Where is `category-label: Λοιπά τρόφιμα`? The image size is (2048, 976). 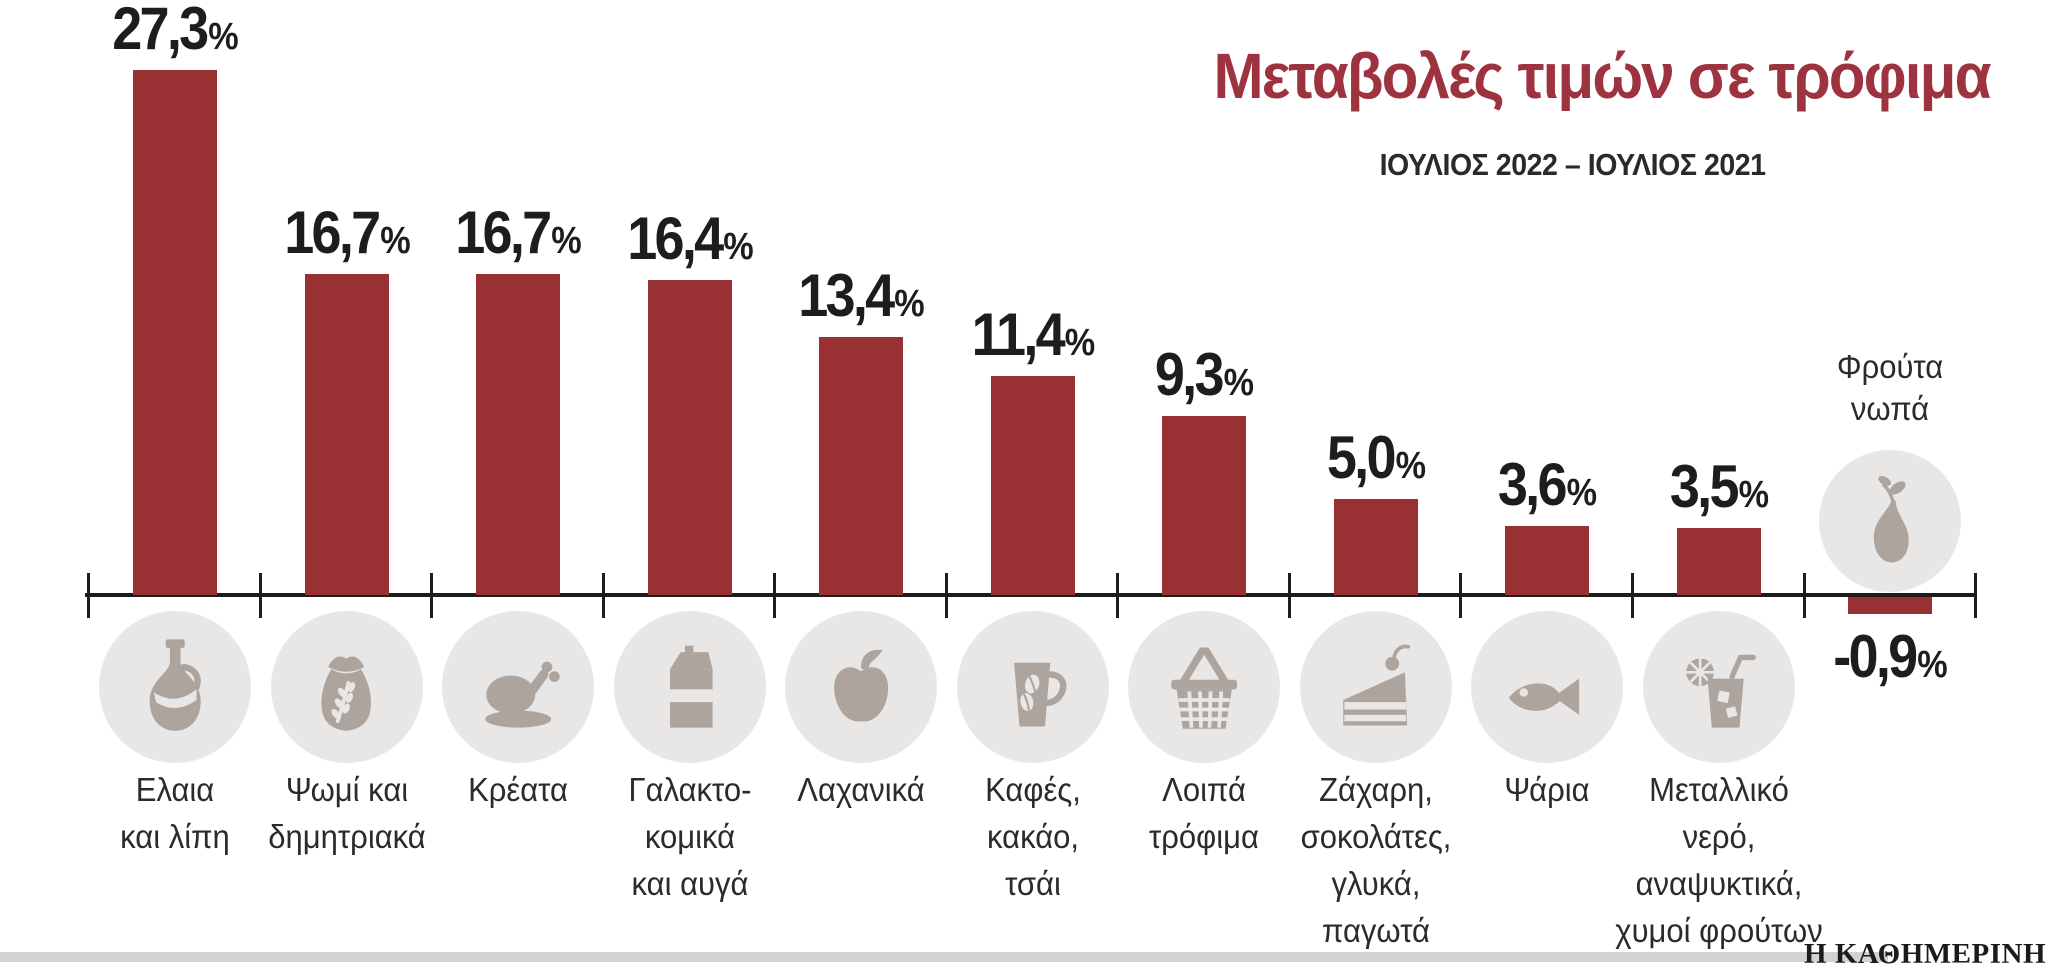 category-label: Λοιπά τρόφιμα is located at coordinates (1204, 813).